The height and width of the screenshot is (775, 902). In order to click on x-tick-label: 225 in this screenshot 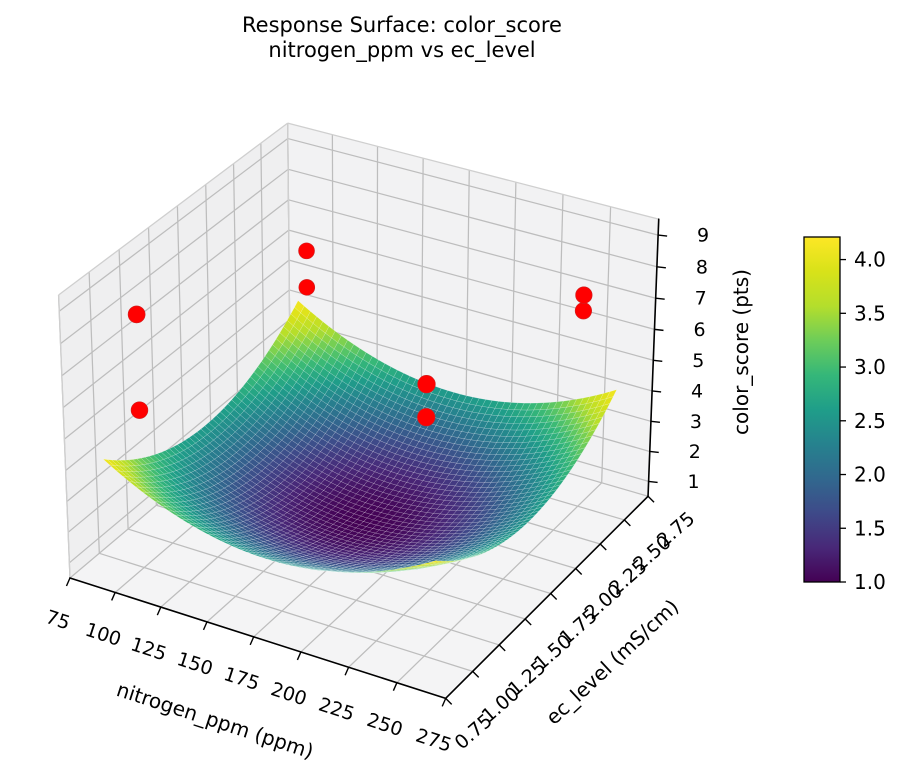, I will do `click(336, 710)`.